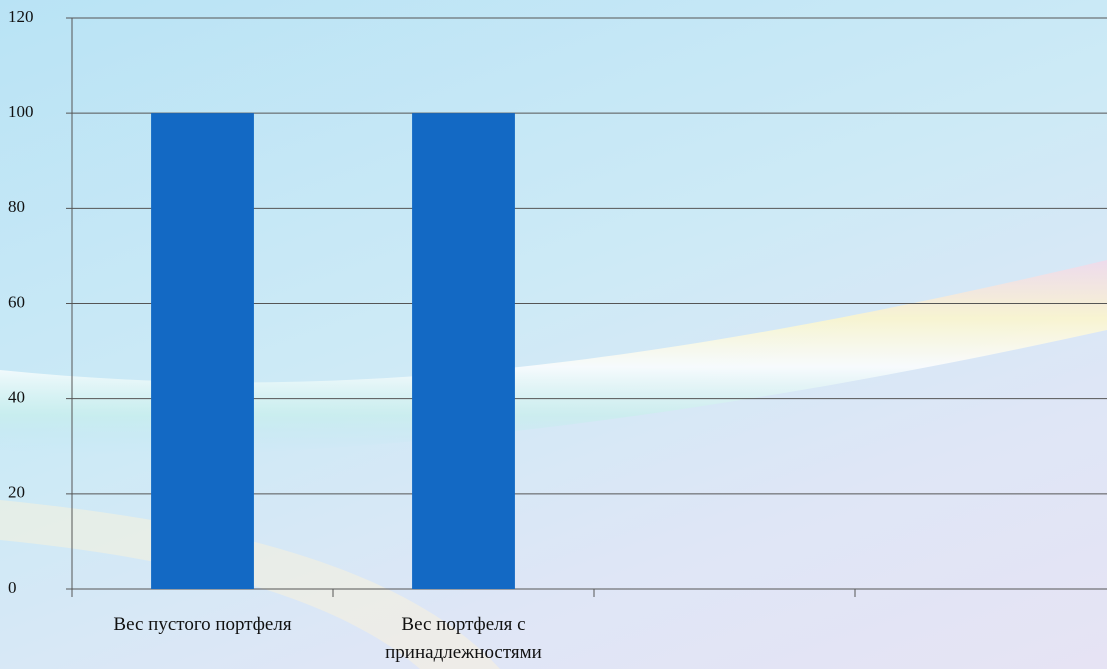 This screenshot has height=669, width=1107. I want to click on y-tick-label: 80, so click(16, 206).